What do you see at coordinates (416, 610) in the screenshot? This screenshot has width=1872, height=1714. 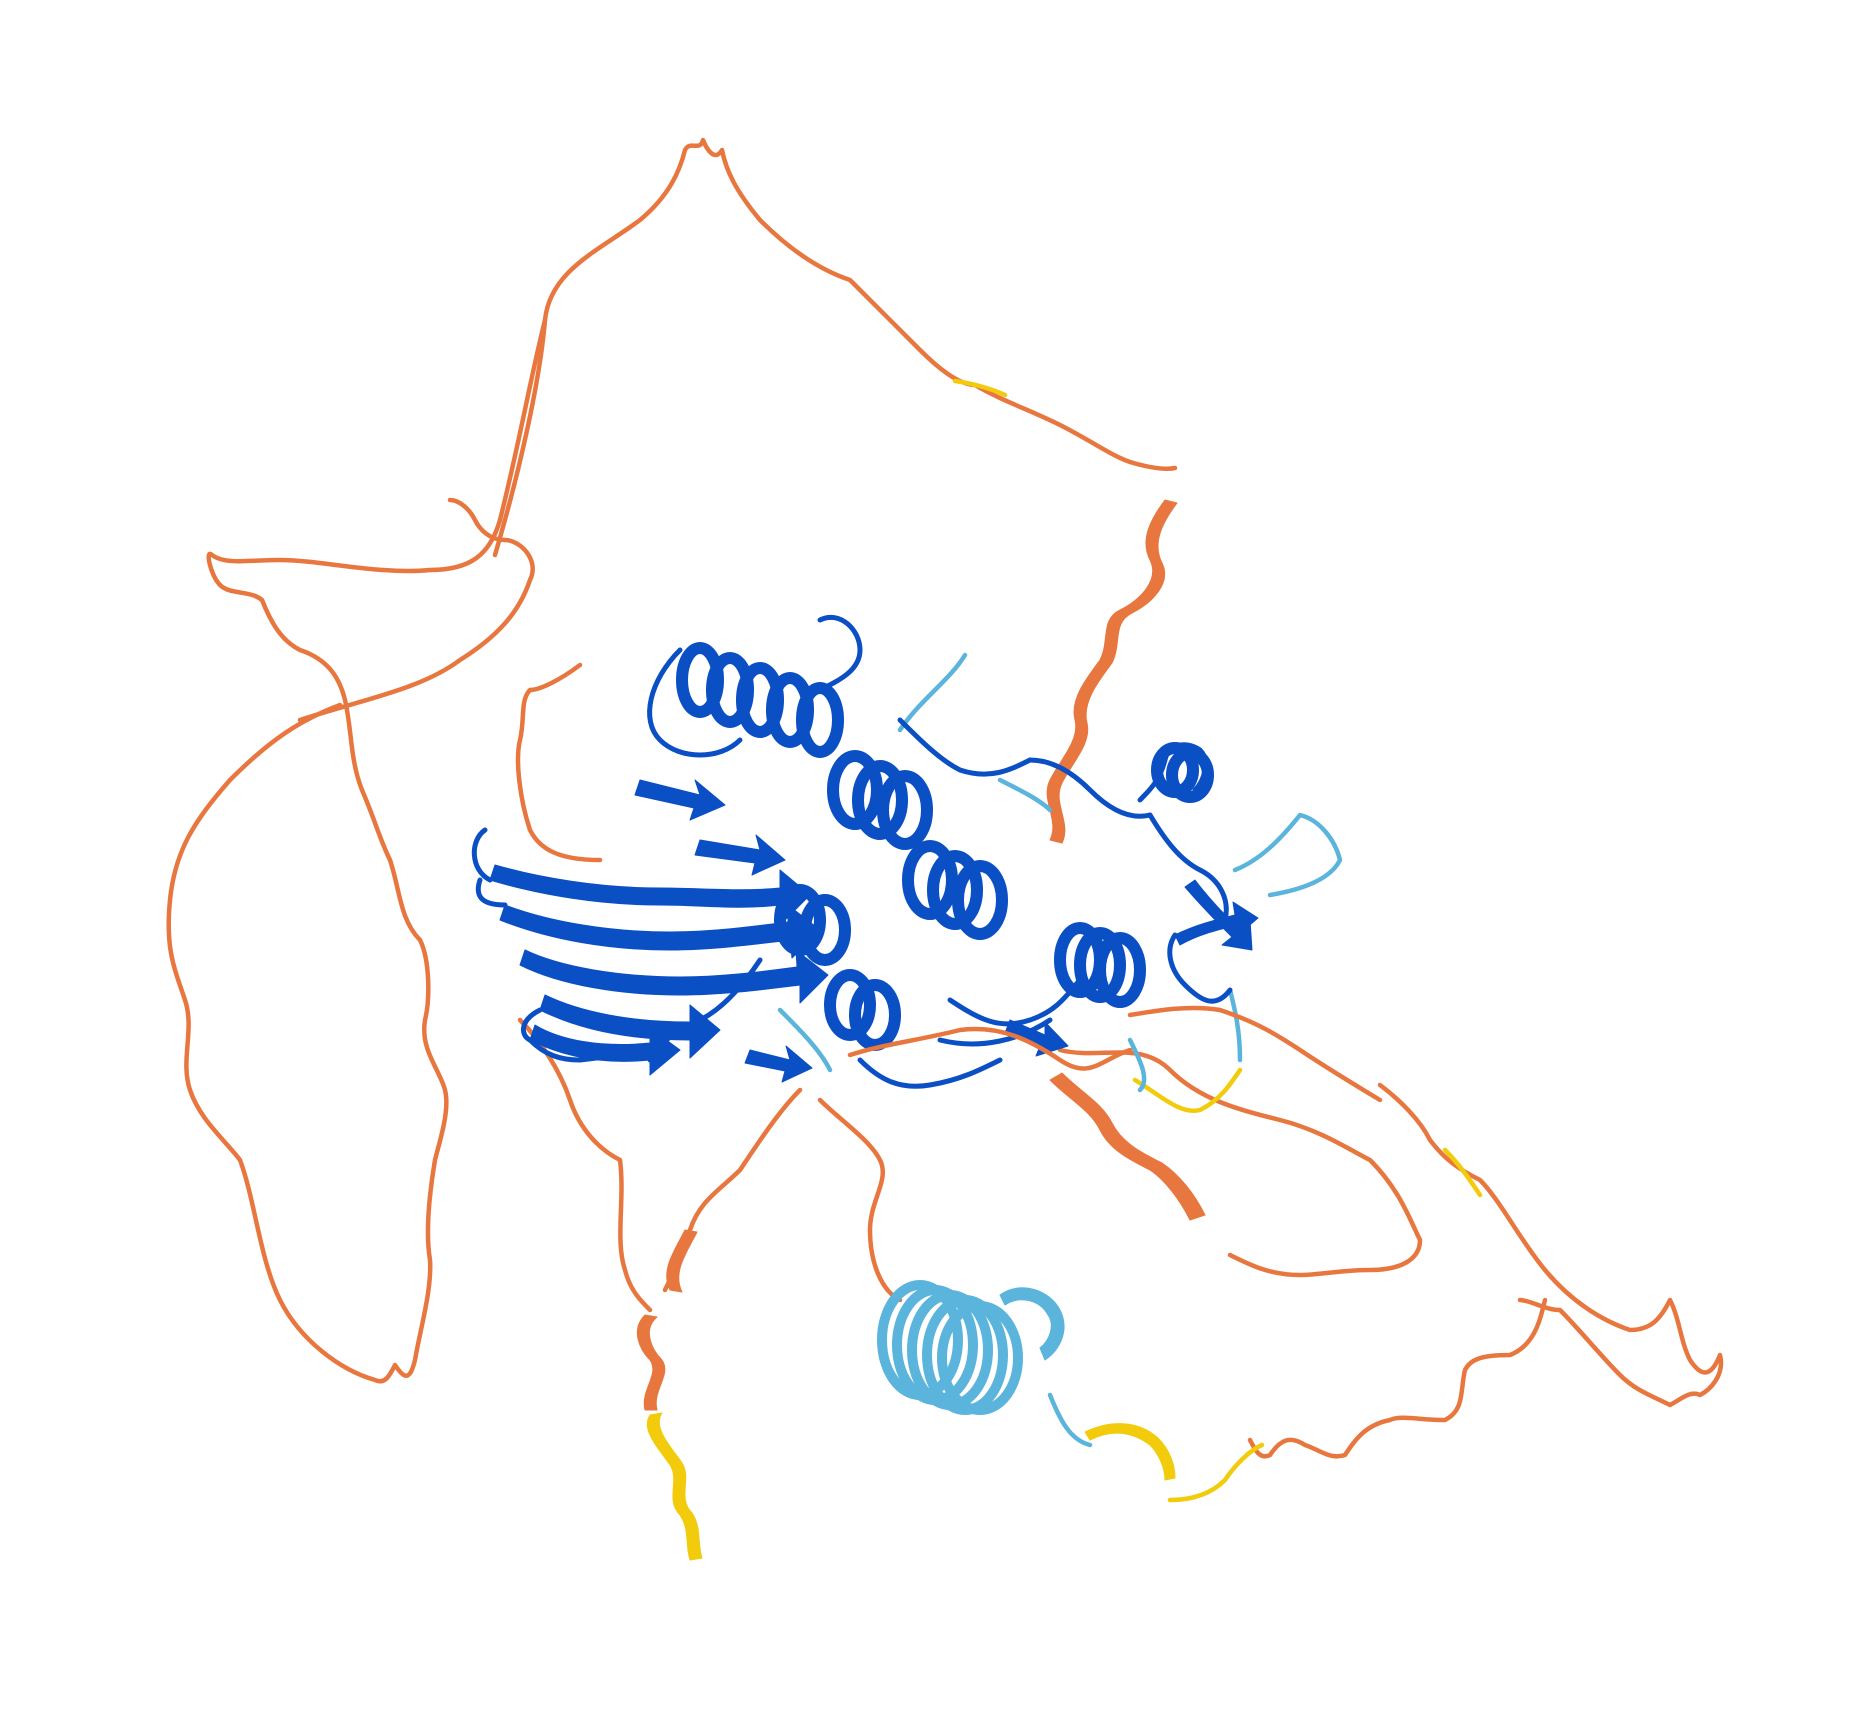 I see `left-crossing-loop` at bounding box center [416, 610].